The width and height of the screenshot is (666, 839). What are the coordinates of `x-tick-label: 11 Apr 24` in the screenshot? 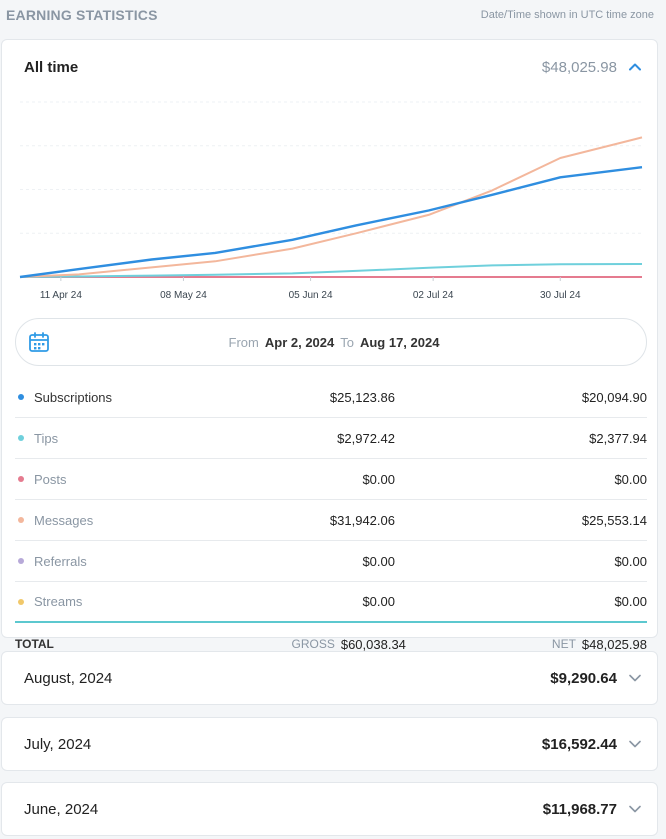 It's located at (61, 295).